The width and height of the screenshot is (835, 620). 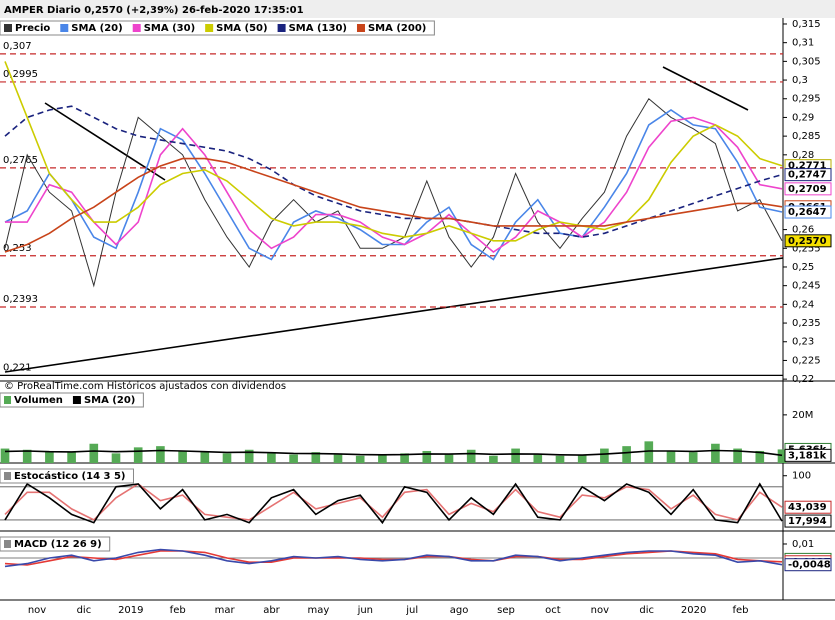 I want to click on y-tick-label: 0,3, so click(x=800, y=80).